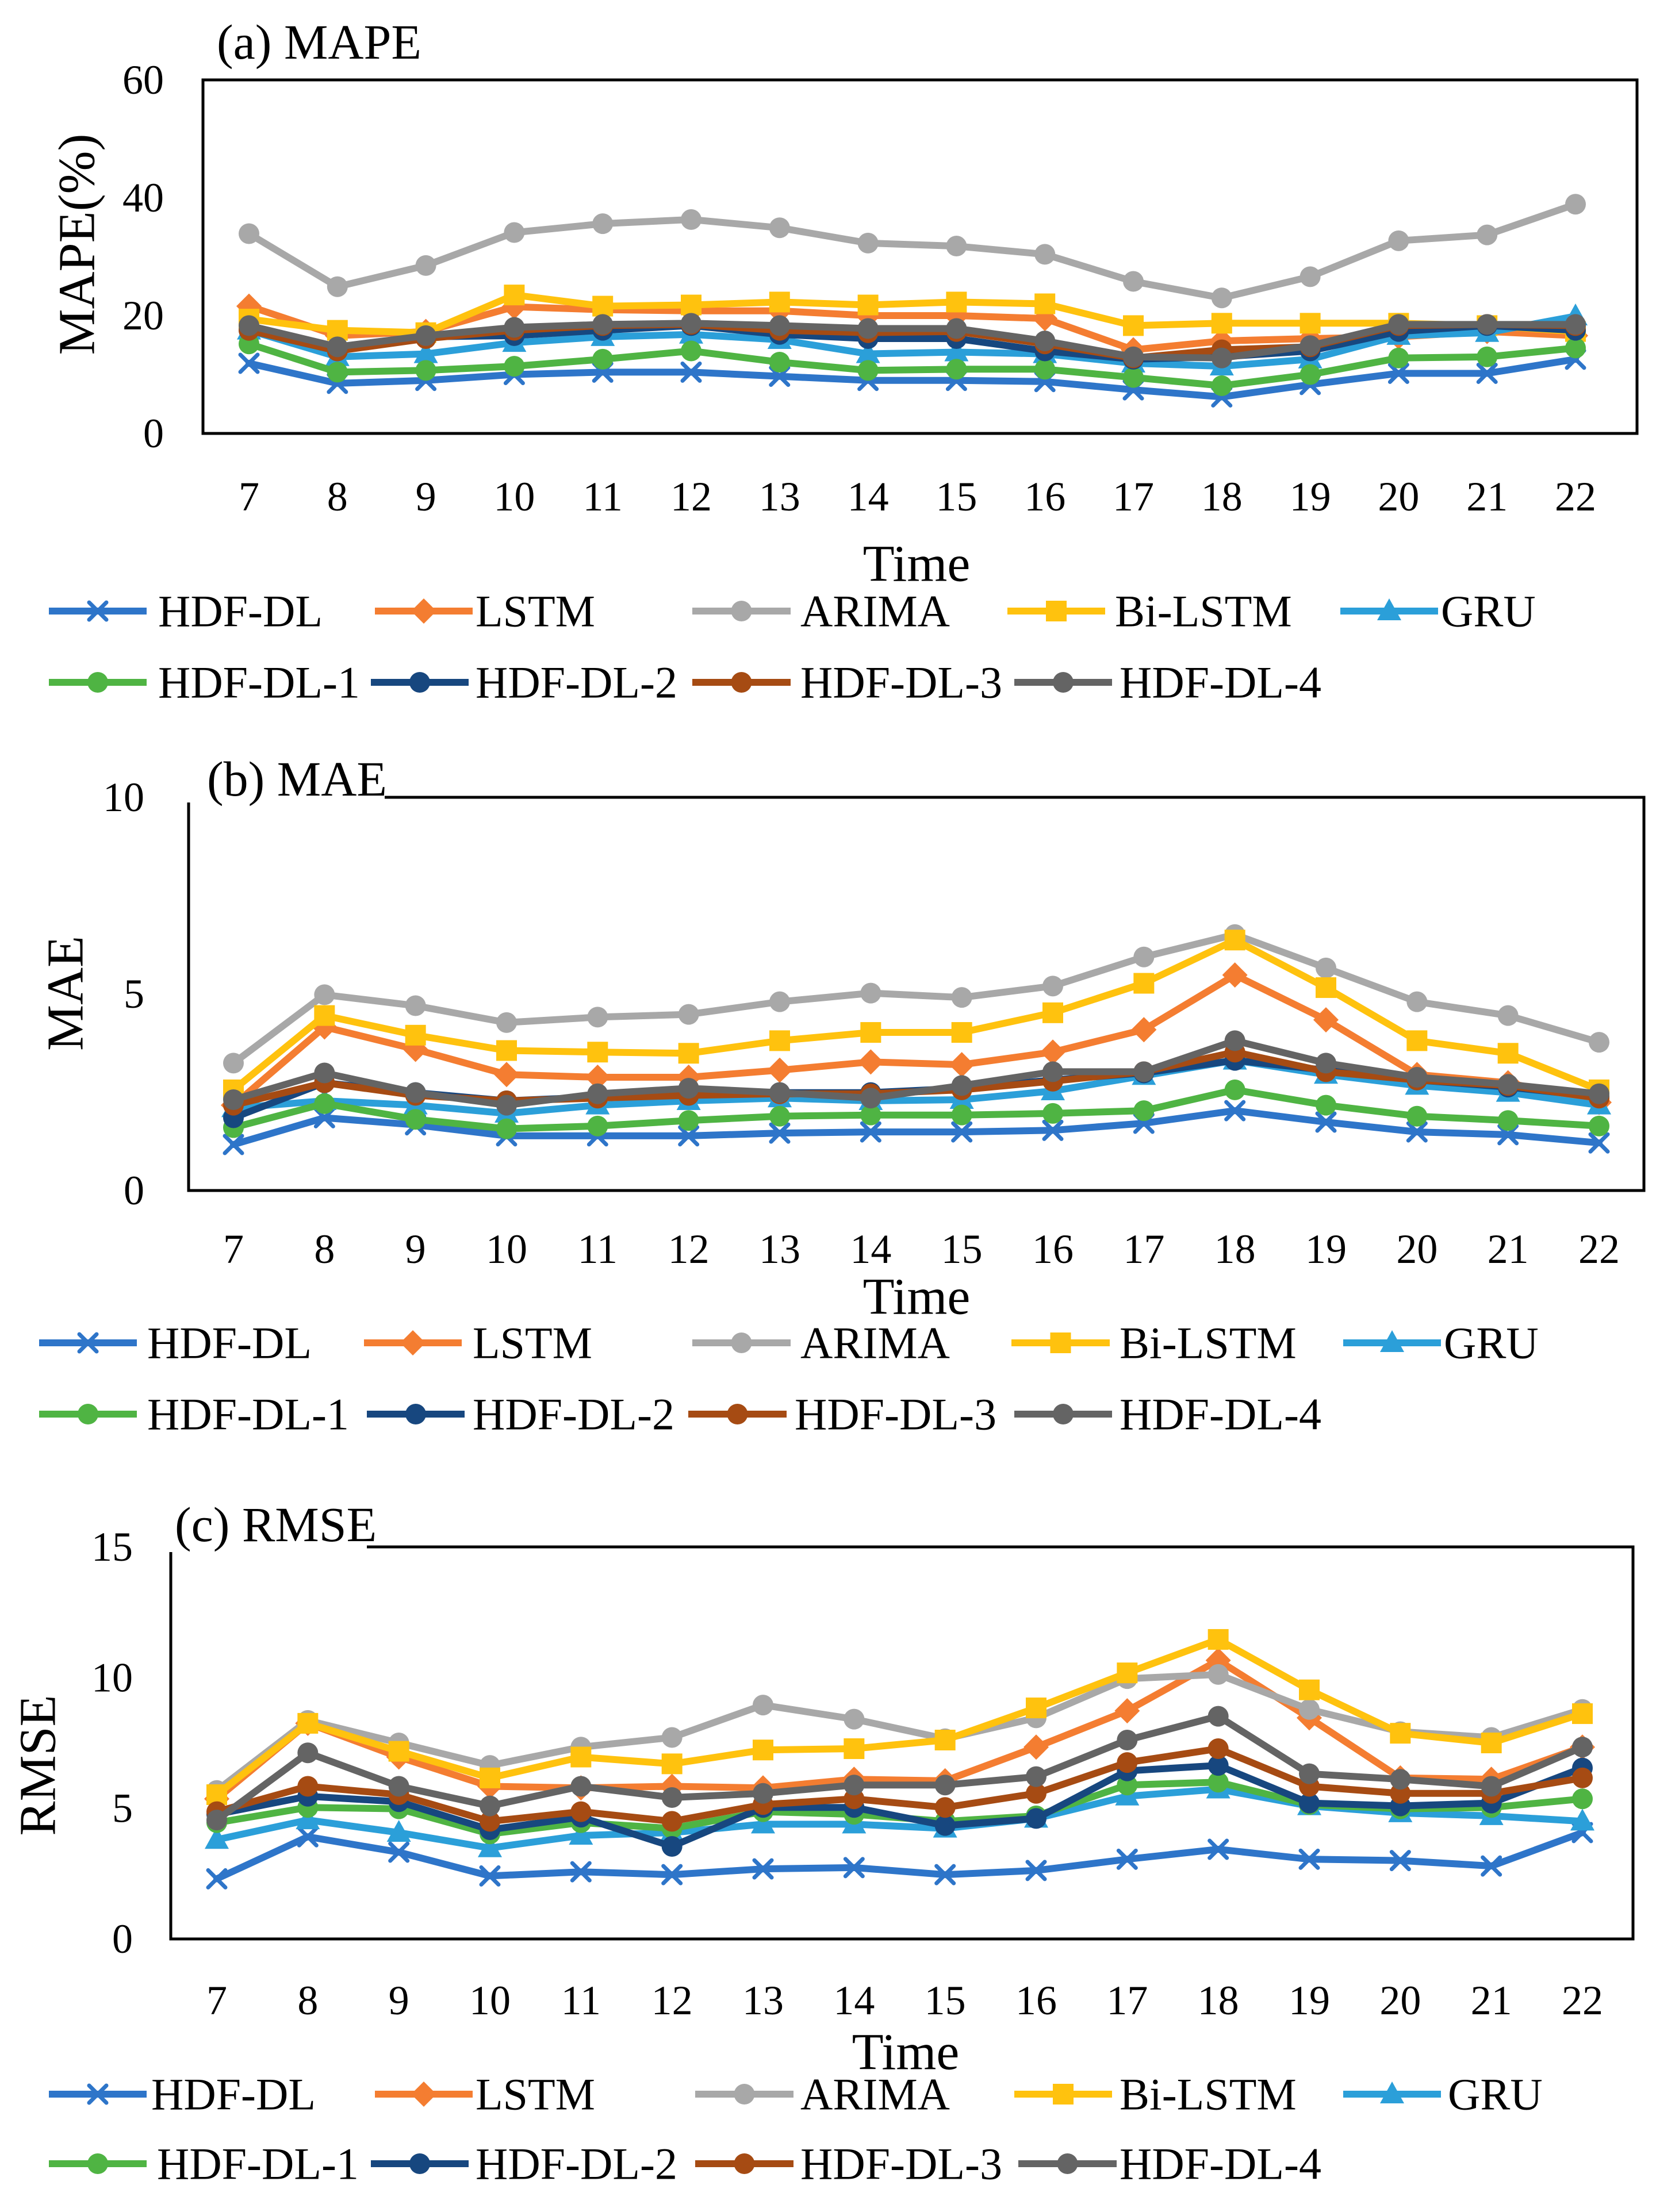 Image resolution: width=1679 pixels, height=2212 pixels. I want to click on chart-a-legend-item-hdf-dl: HDF-DL, so click(186, 611).